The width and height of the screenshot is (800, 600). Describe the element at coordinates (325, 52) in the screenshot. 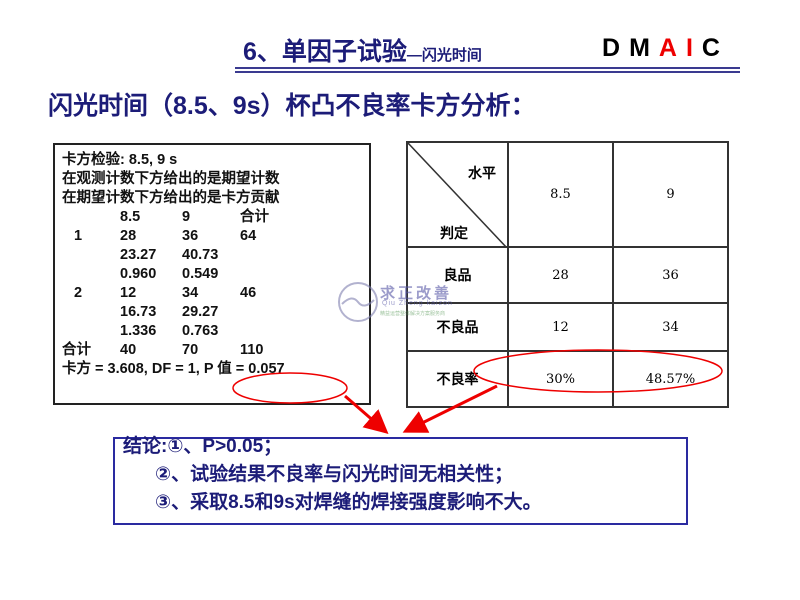

I see `title-main: 6、单因子试验` at that location.